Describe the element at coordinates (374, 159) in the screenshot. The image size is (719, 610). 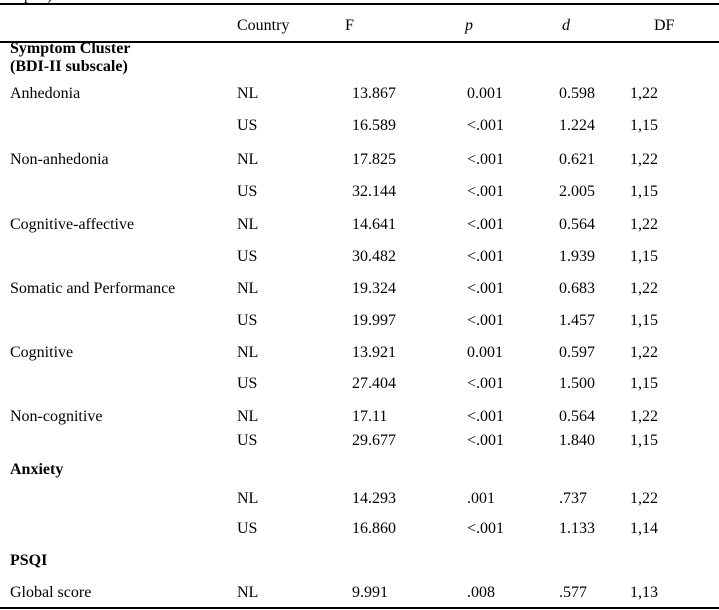
I see `cell-f: 17.825` at that location.